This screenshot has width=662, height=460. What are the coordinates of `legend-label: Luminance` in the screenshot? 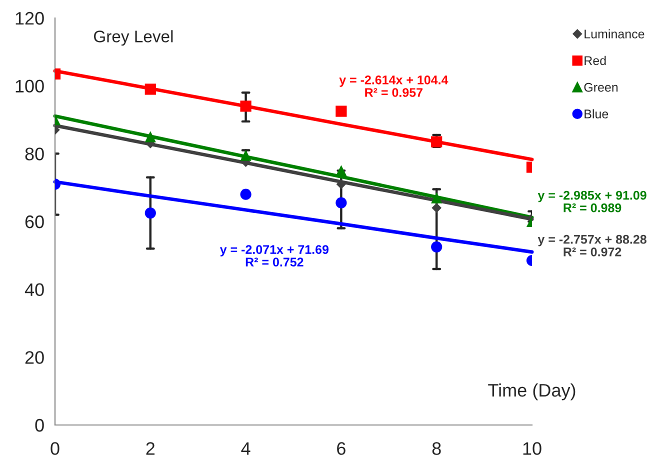 It's located at (614, 33).